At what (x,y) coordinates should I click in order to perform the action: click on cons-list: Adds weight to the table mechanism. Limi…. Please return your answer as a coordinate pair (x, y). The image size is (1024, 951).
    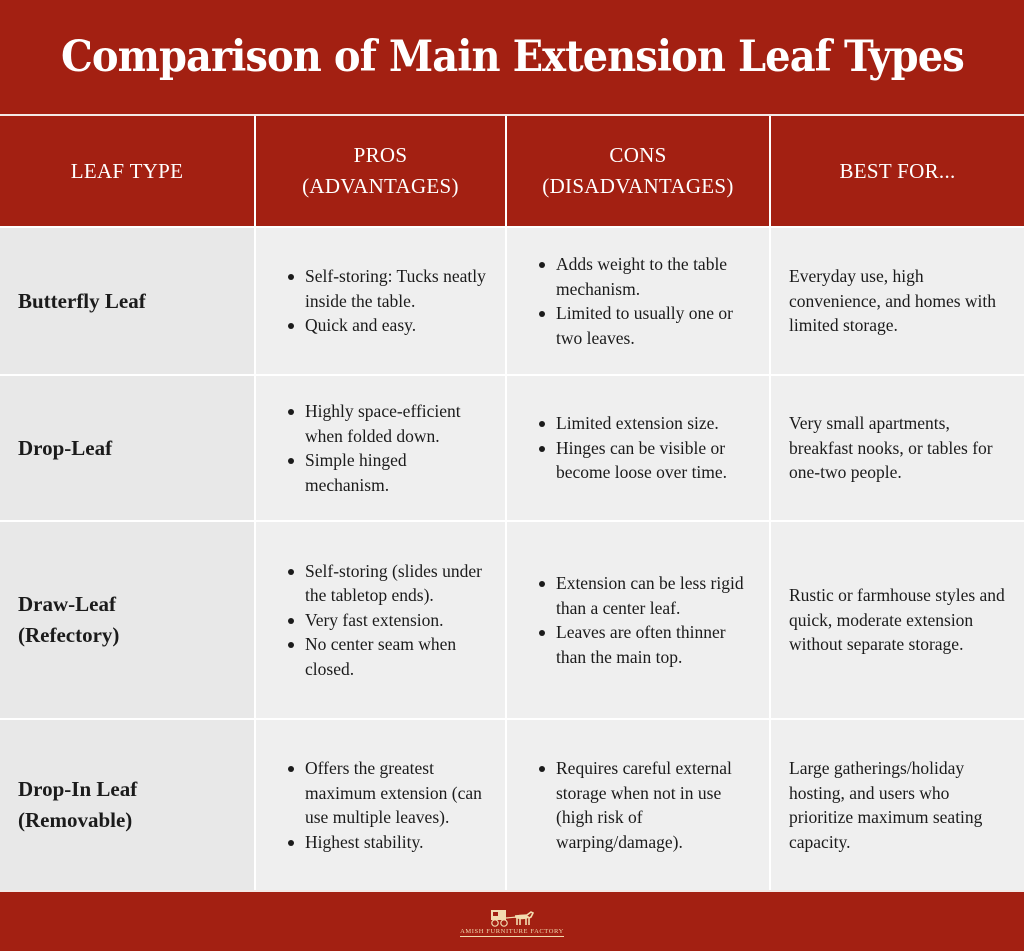
    Looking at the image, I should click on (648, 301).